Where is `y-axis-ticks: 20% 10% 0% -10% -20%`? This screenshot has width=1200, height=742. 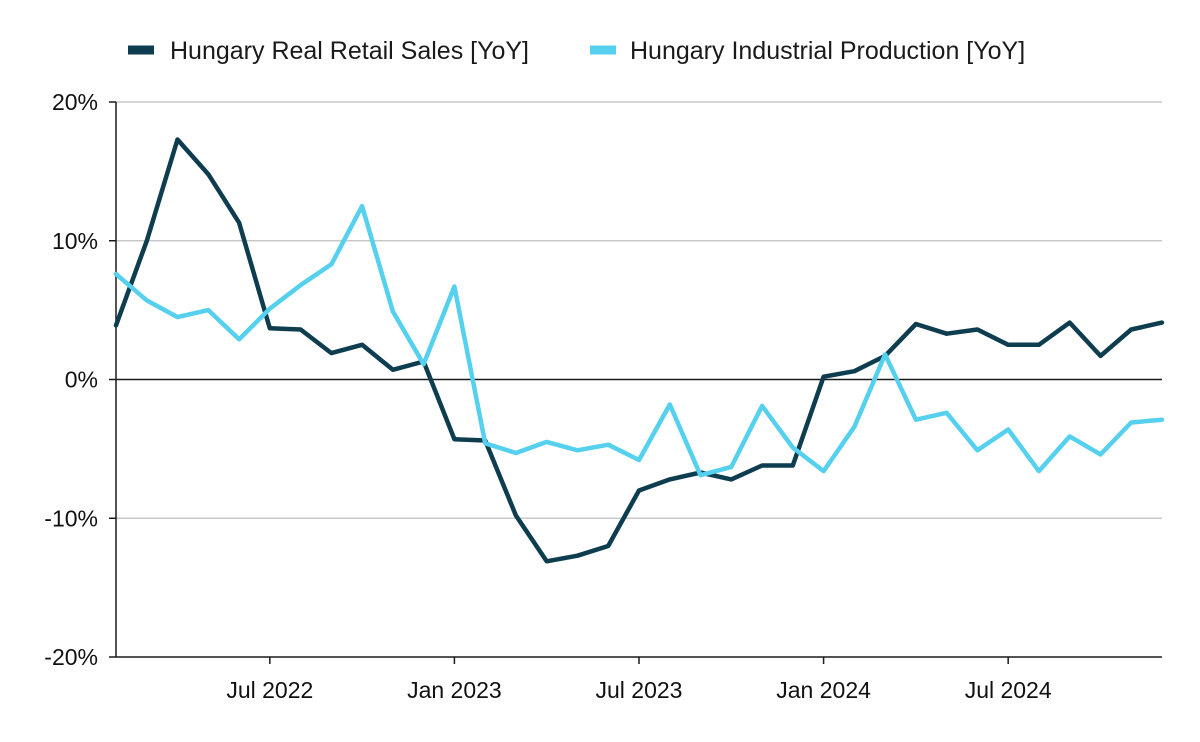 y-axis-ticks: 20% 10% 0% -10% -20% is located at coordinates (80, 379).